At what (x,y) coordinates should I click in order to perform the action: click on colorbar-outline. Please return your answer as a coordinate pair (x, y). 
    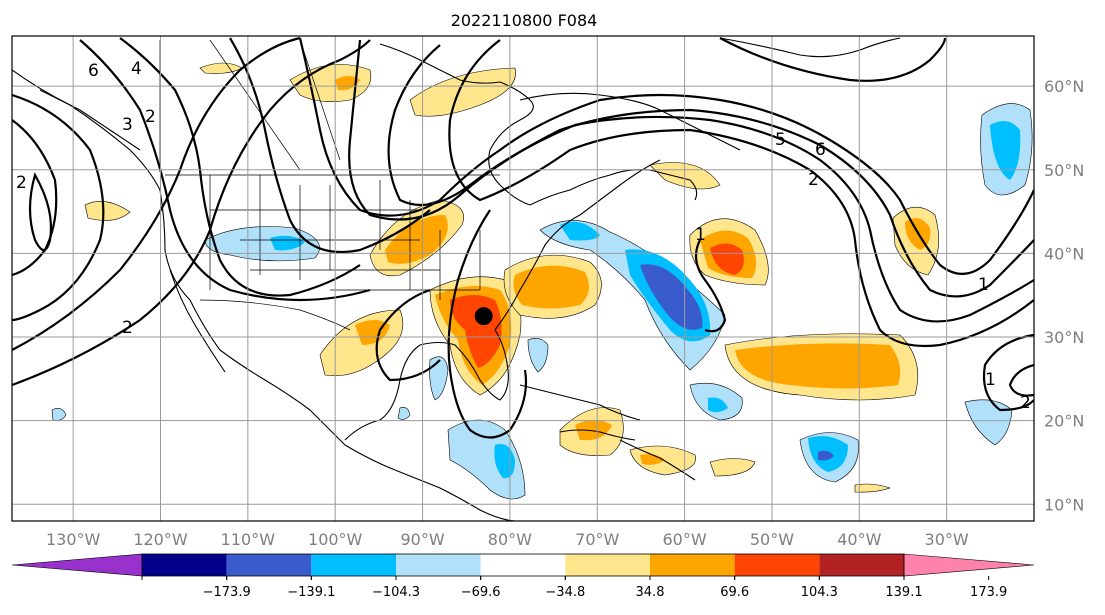
    Looking at the image, I should click on (523, 565).